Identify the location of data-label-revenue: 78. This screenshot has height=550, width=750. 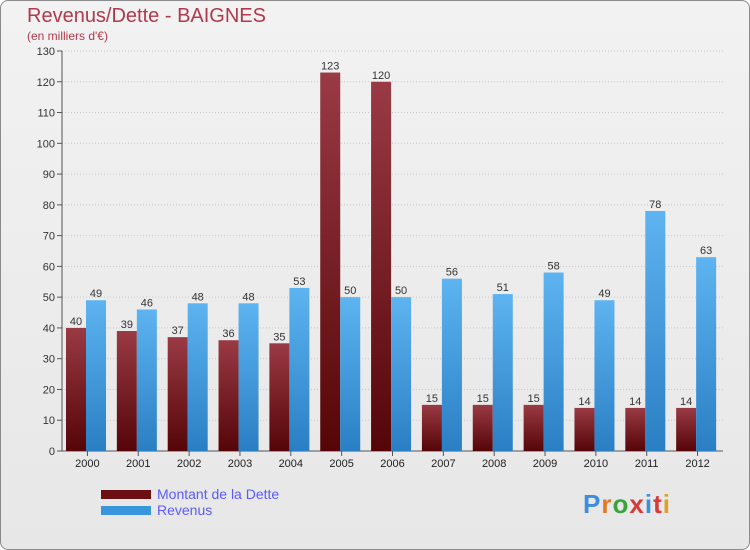
(655, 205).